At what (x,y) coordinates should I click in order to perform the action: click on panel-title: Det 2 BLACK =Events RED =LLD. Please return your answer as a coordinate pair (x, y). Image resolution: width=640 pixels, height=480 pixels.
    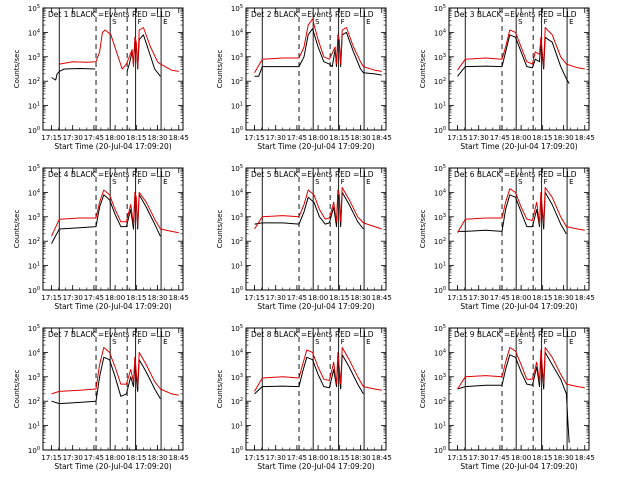
    Looking at the image, I should click on (312, 14).